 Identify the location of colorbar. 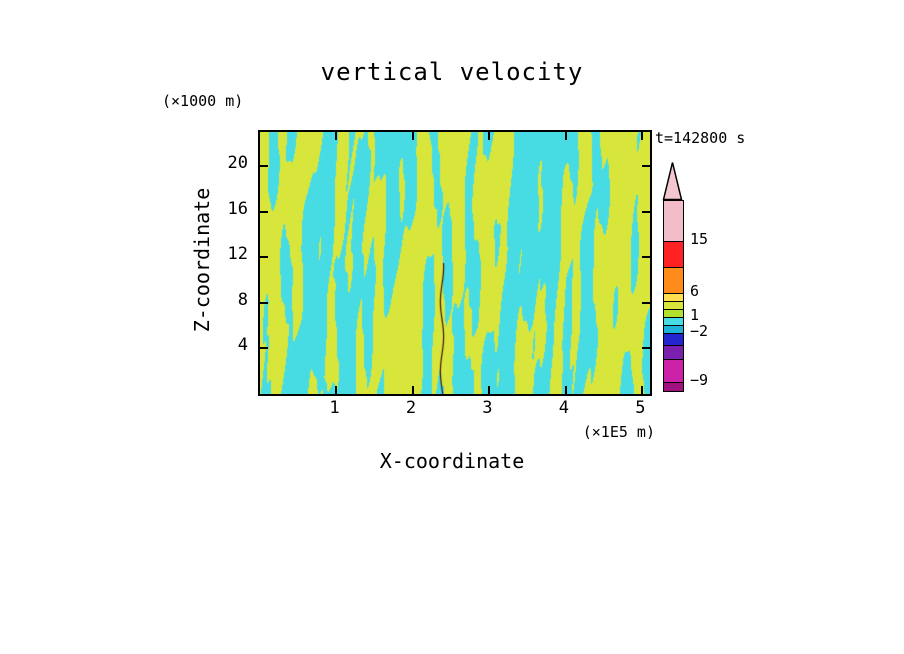
(673, 296).